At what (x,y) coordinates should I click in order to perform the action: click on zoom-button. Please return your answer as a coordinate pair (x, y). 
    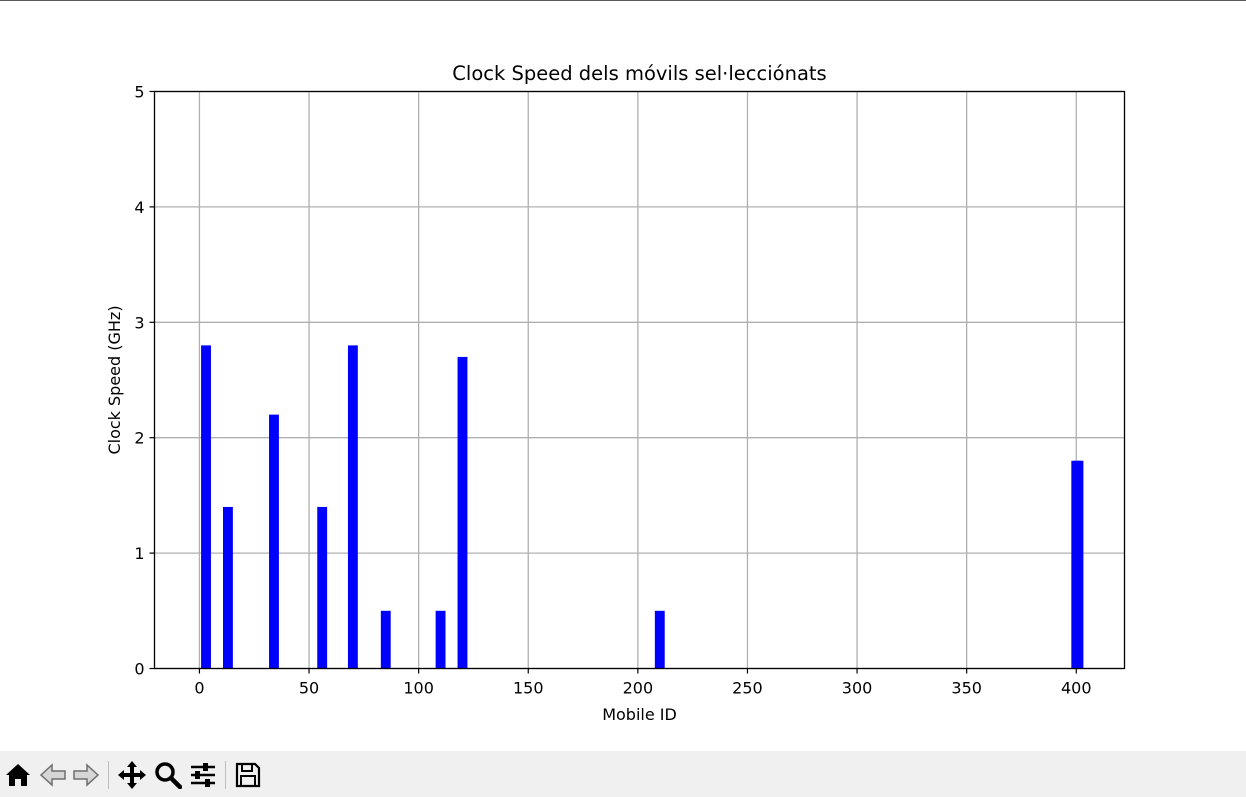
    Looking at the image, I should click on (168, 775).